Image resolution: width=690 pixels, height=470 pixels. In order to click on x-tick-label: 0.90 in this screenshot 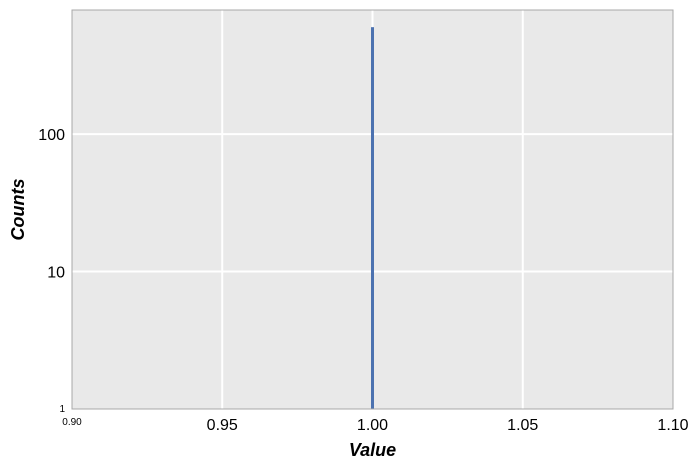, I will do `click(72, 422)`.